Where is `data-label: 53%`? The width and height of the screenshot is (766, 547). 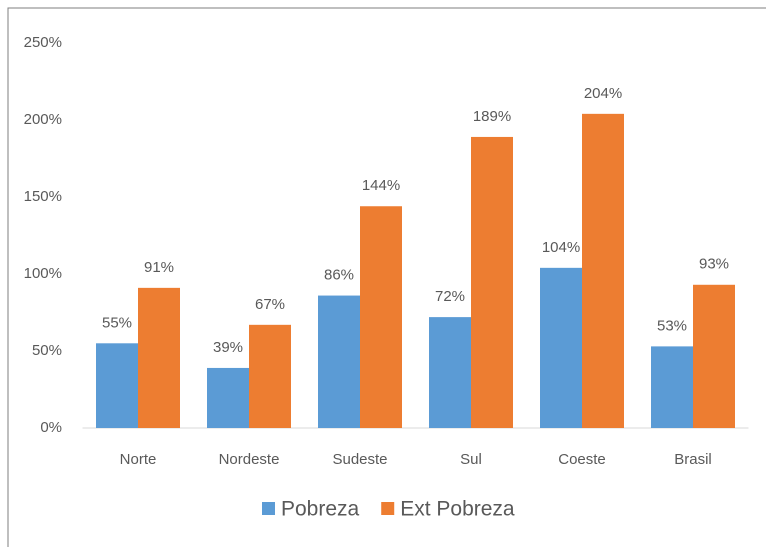
data-label: 53% is located at coordinates (672, 325).